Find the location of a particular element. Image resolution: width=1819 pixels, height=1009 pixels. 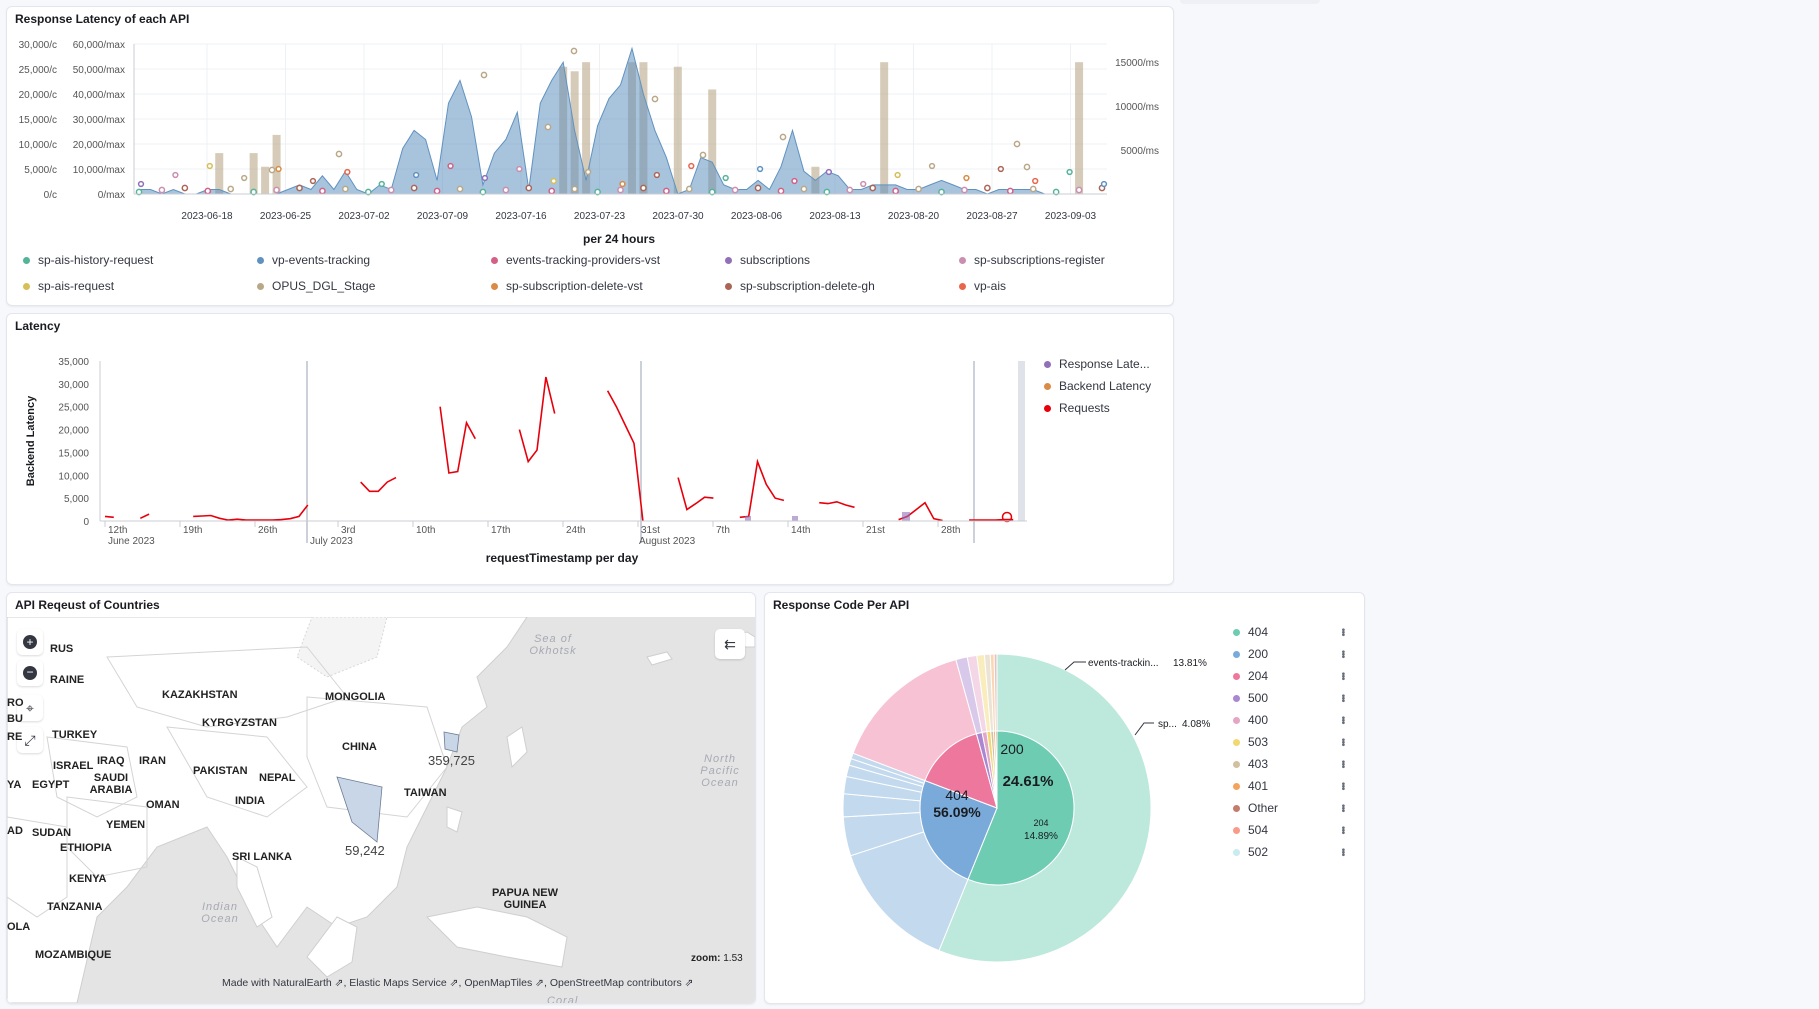

attribution-naturalearth: Made with NaturalEarth is located at coordinates (277, 983).